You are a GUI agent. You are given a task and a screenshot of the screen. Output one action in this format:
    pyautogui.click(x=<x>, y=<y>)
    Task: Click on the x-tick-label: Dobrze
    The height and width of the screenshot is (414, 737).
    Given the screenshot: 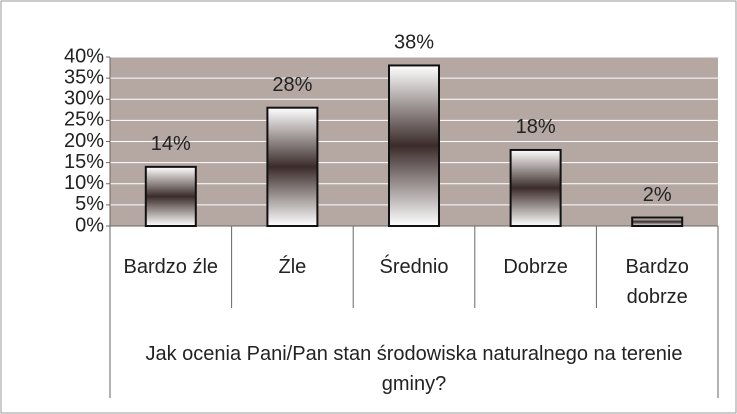 What is the action you would take?
    pyautogui.click(x=535, y=267)
    